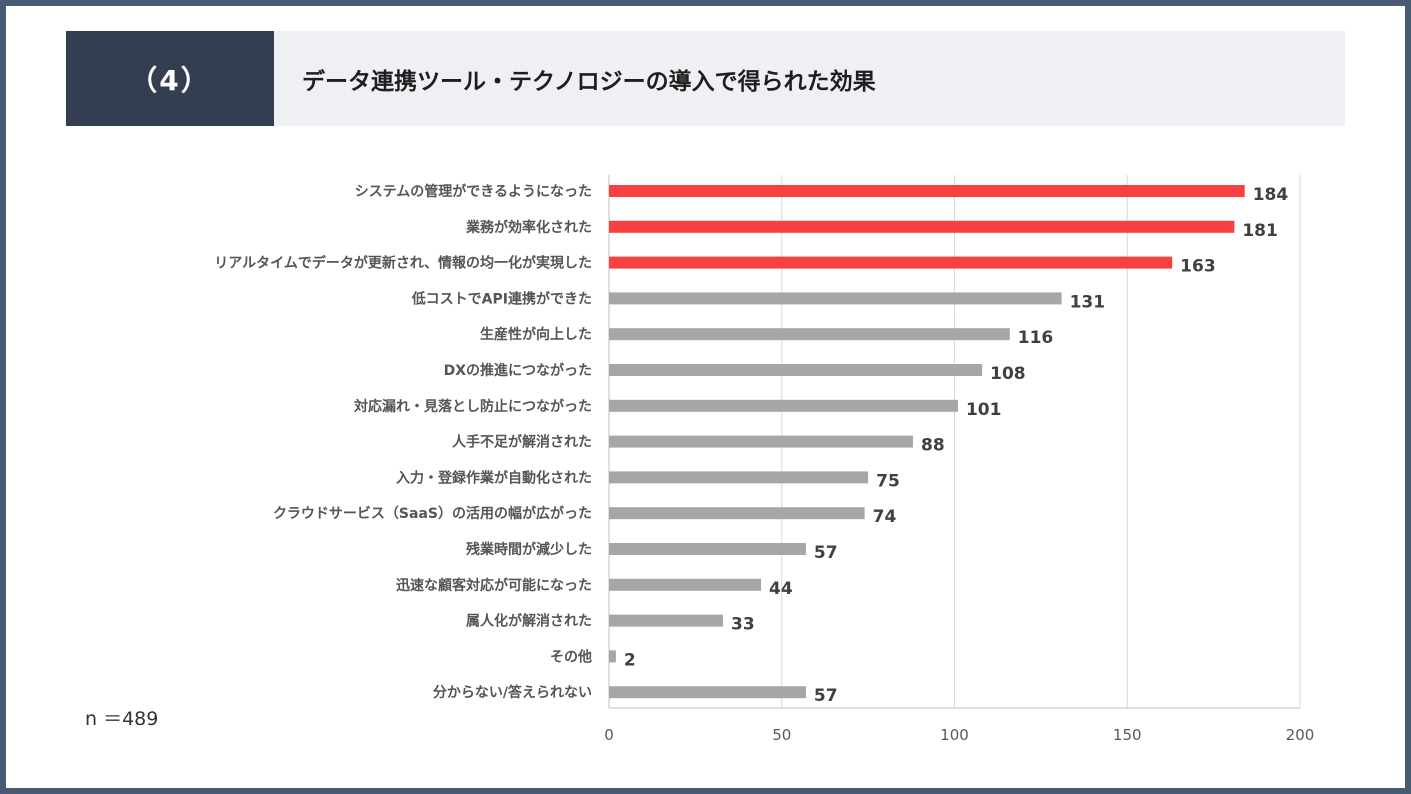  What do you see at coordinates (888, 481) in the screenshot?
I see `value-label-8: 75` at bounding box center [888, 481].